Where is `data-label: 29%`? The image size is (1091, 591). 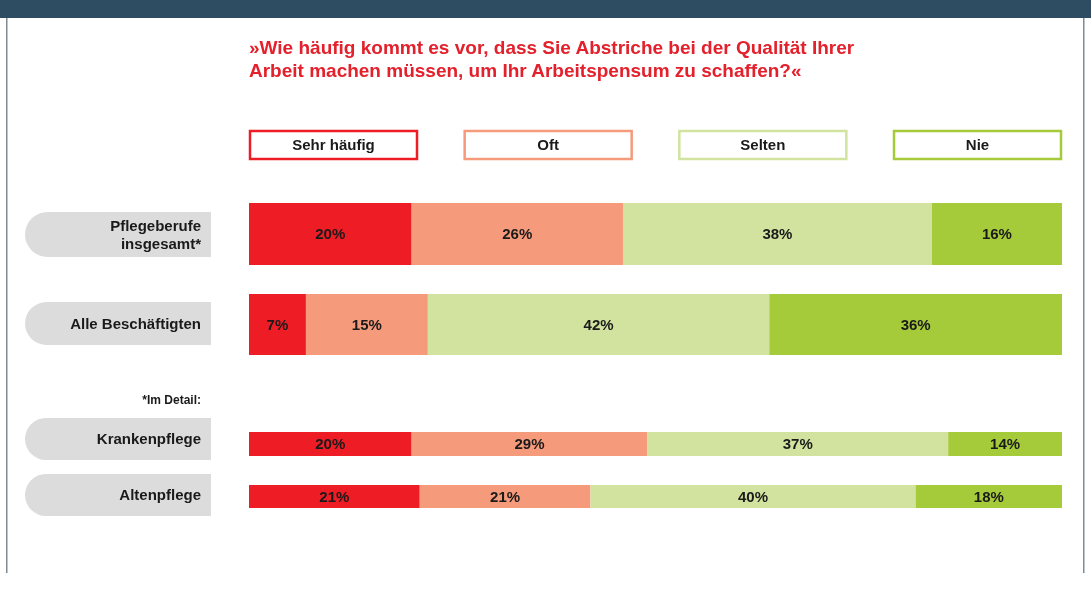 data-label: 29% is located at coordinates (529, 444).